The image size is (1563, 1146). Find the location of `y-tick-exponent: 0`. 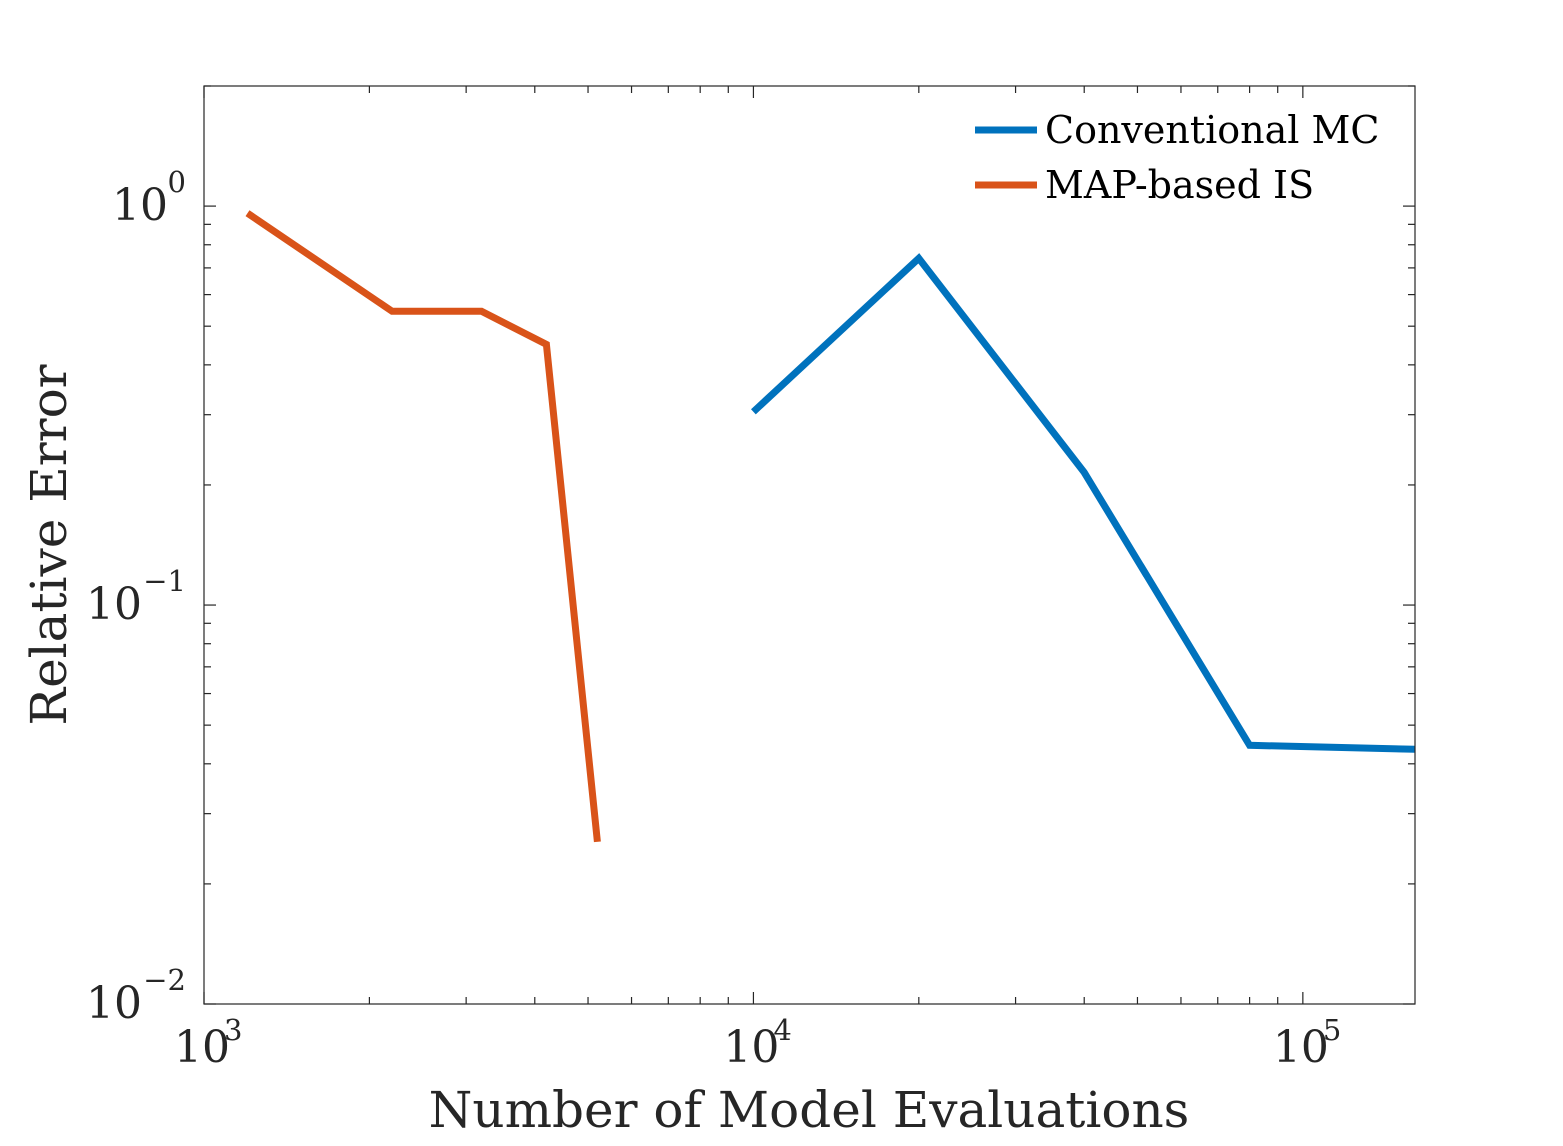

y-tick-exponent: 0 is located at coordinates (177, 182).